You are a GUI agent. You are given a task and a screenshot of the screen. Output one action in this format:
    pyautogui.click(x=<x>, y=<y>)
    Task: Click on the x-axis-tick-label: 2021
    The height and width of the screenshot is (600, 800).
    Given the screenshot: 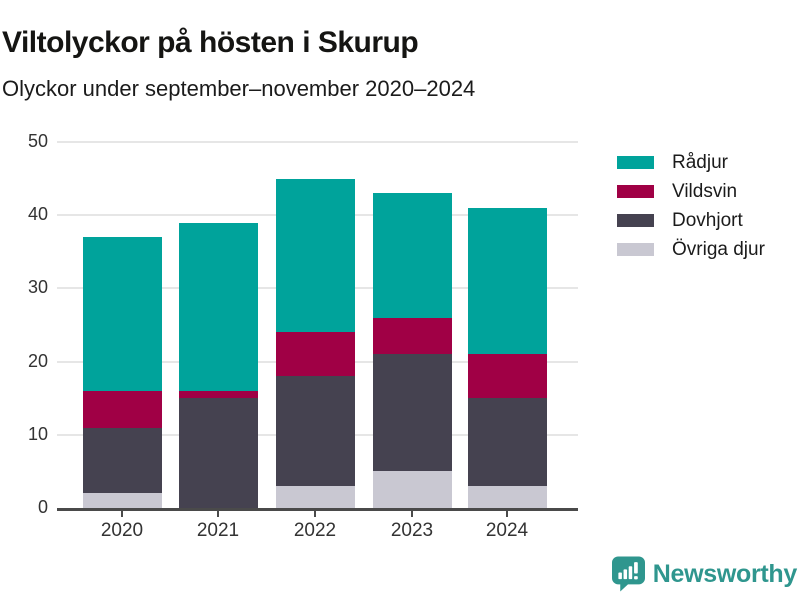 What is the action you would take?
    pyautogui.click(x=218, y=530)
    